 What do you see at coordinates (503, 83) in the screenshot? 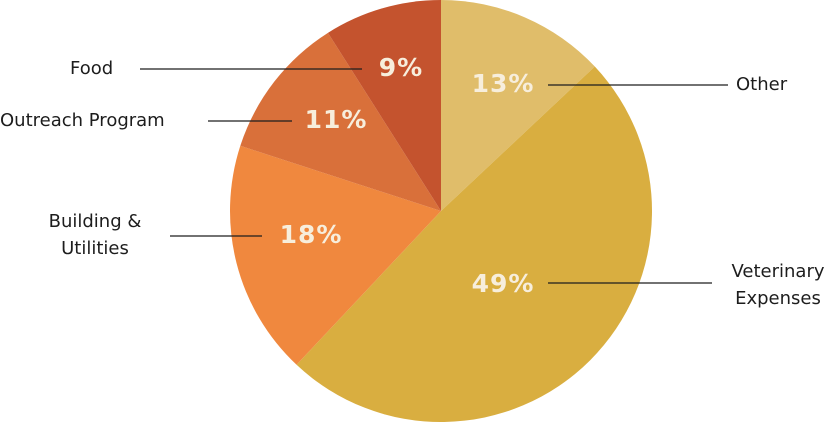
I see `value-label: 13%` at bounding box center [503, 83].